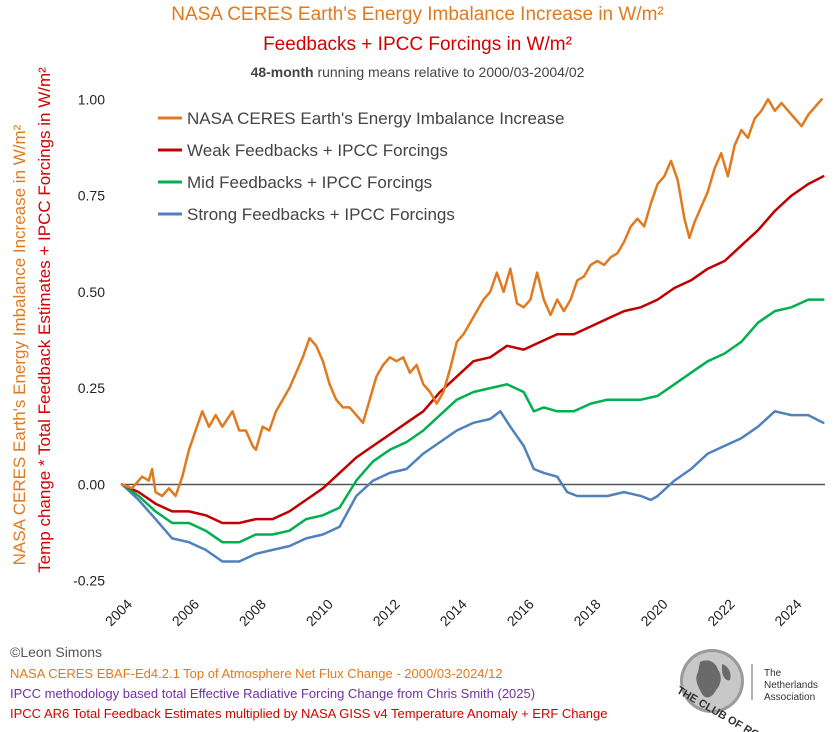  What do you see at coordinates (653, 612) in the screenshot?
I see `x-tick-label: 2020` at bounding box center [653, 612].